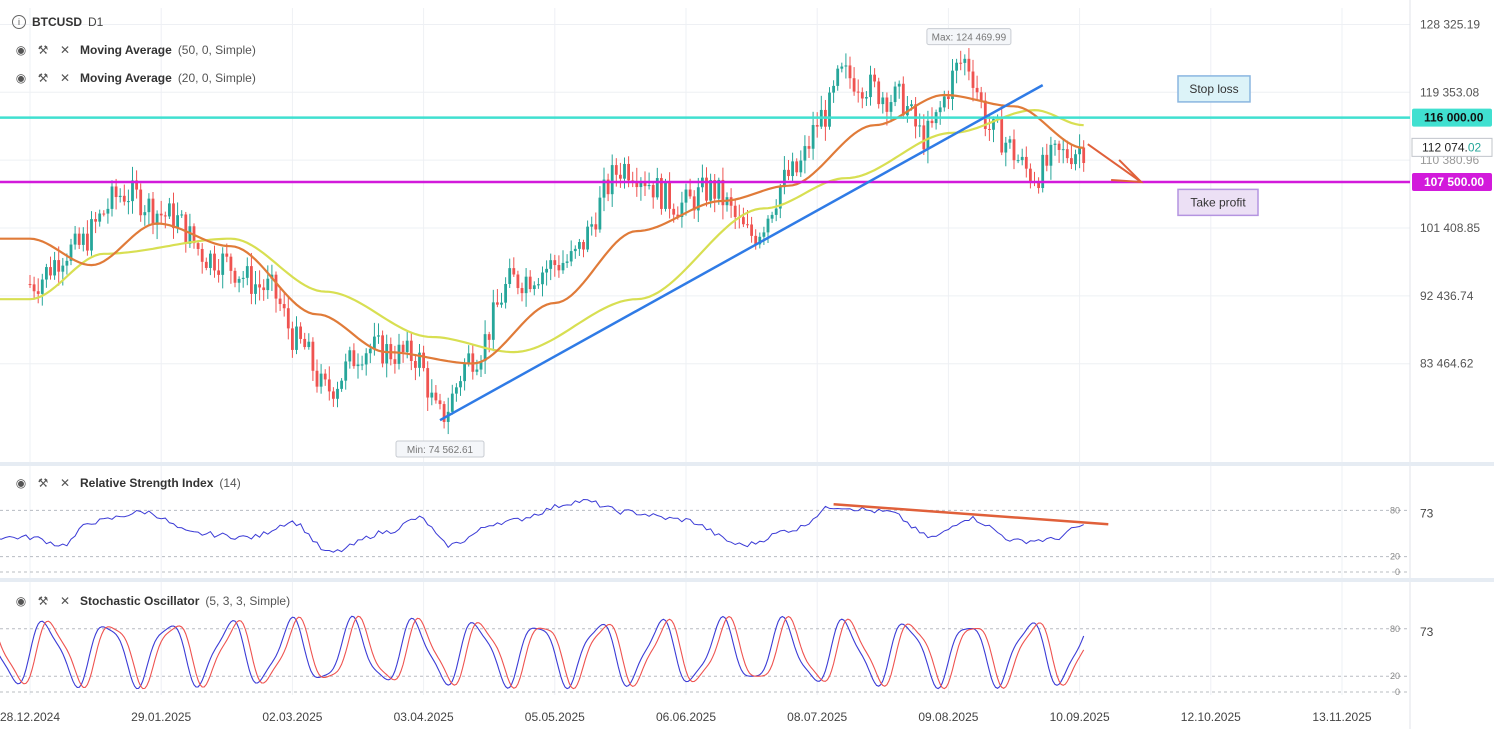  I want to click on ma50-name: Moving Average, so click(126, 50).